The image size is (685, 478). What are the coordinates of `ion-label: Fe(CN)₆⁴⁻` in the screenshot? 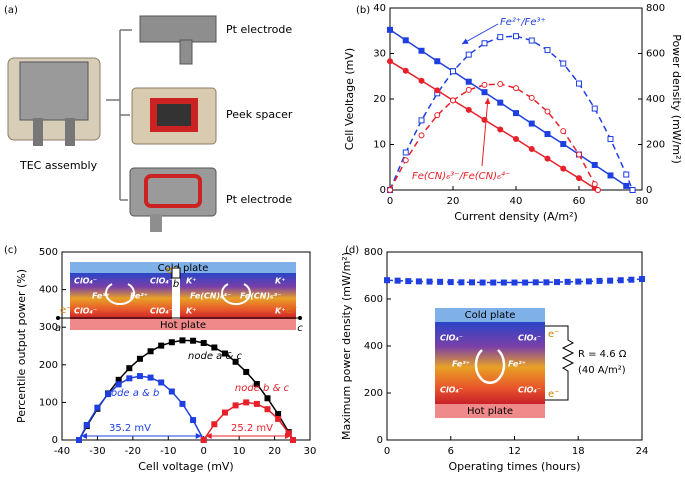 It's located at (210, 296).